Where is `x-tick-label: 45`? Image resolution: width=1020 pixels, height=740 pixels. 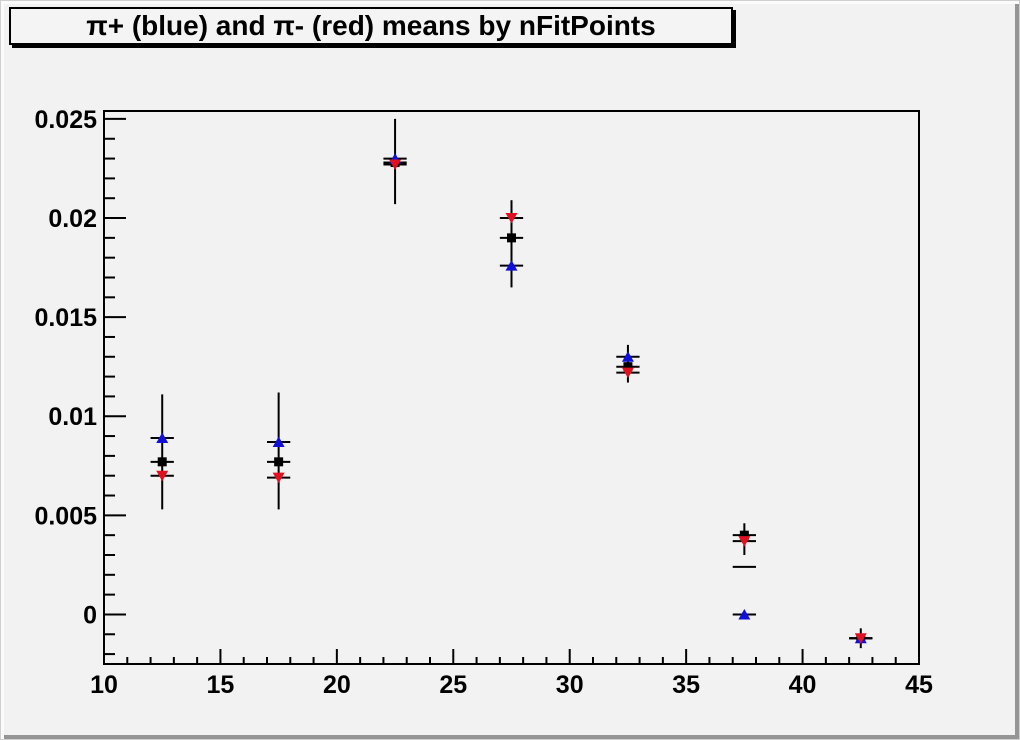 x-tick-label: 45 is located at coordinates (919, 685).